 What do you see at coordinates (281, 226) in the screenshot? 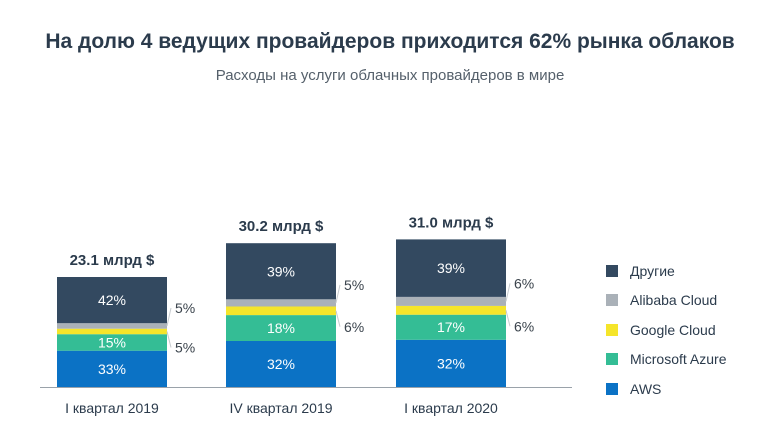
I see `bar-total-label: 30.2 млрд $` at bounding box center [281, 226].